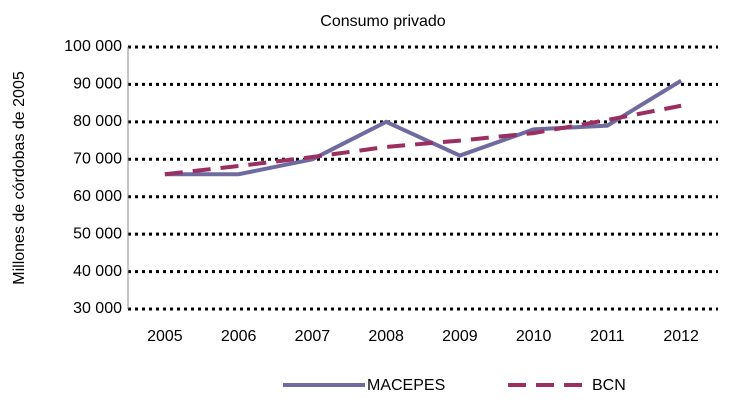  I want to click on x-tick-label: 2009, so click(460, 336).